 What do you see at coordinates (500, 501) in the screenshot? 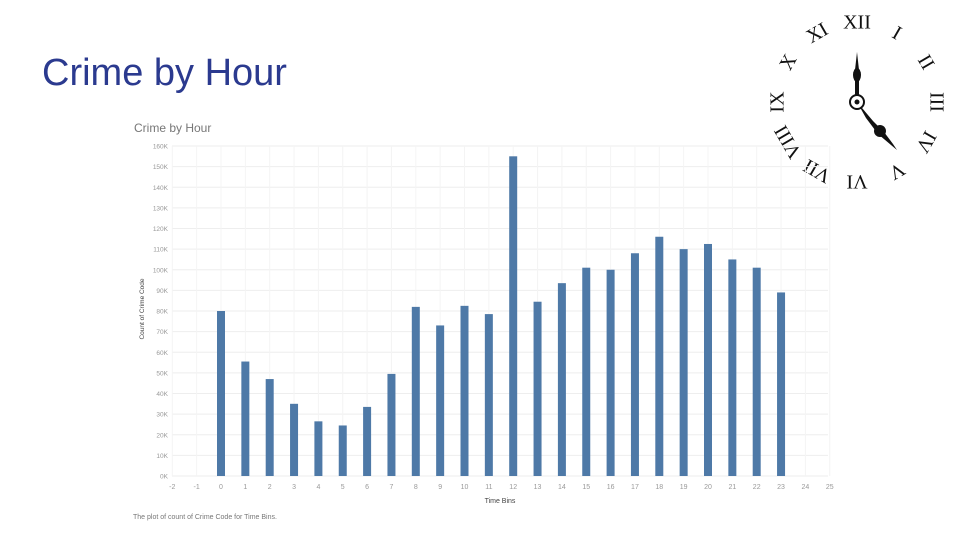
I see `x-axis-label: Time Bins` at bounding box center [500, 501].